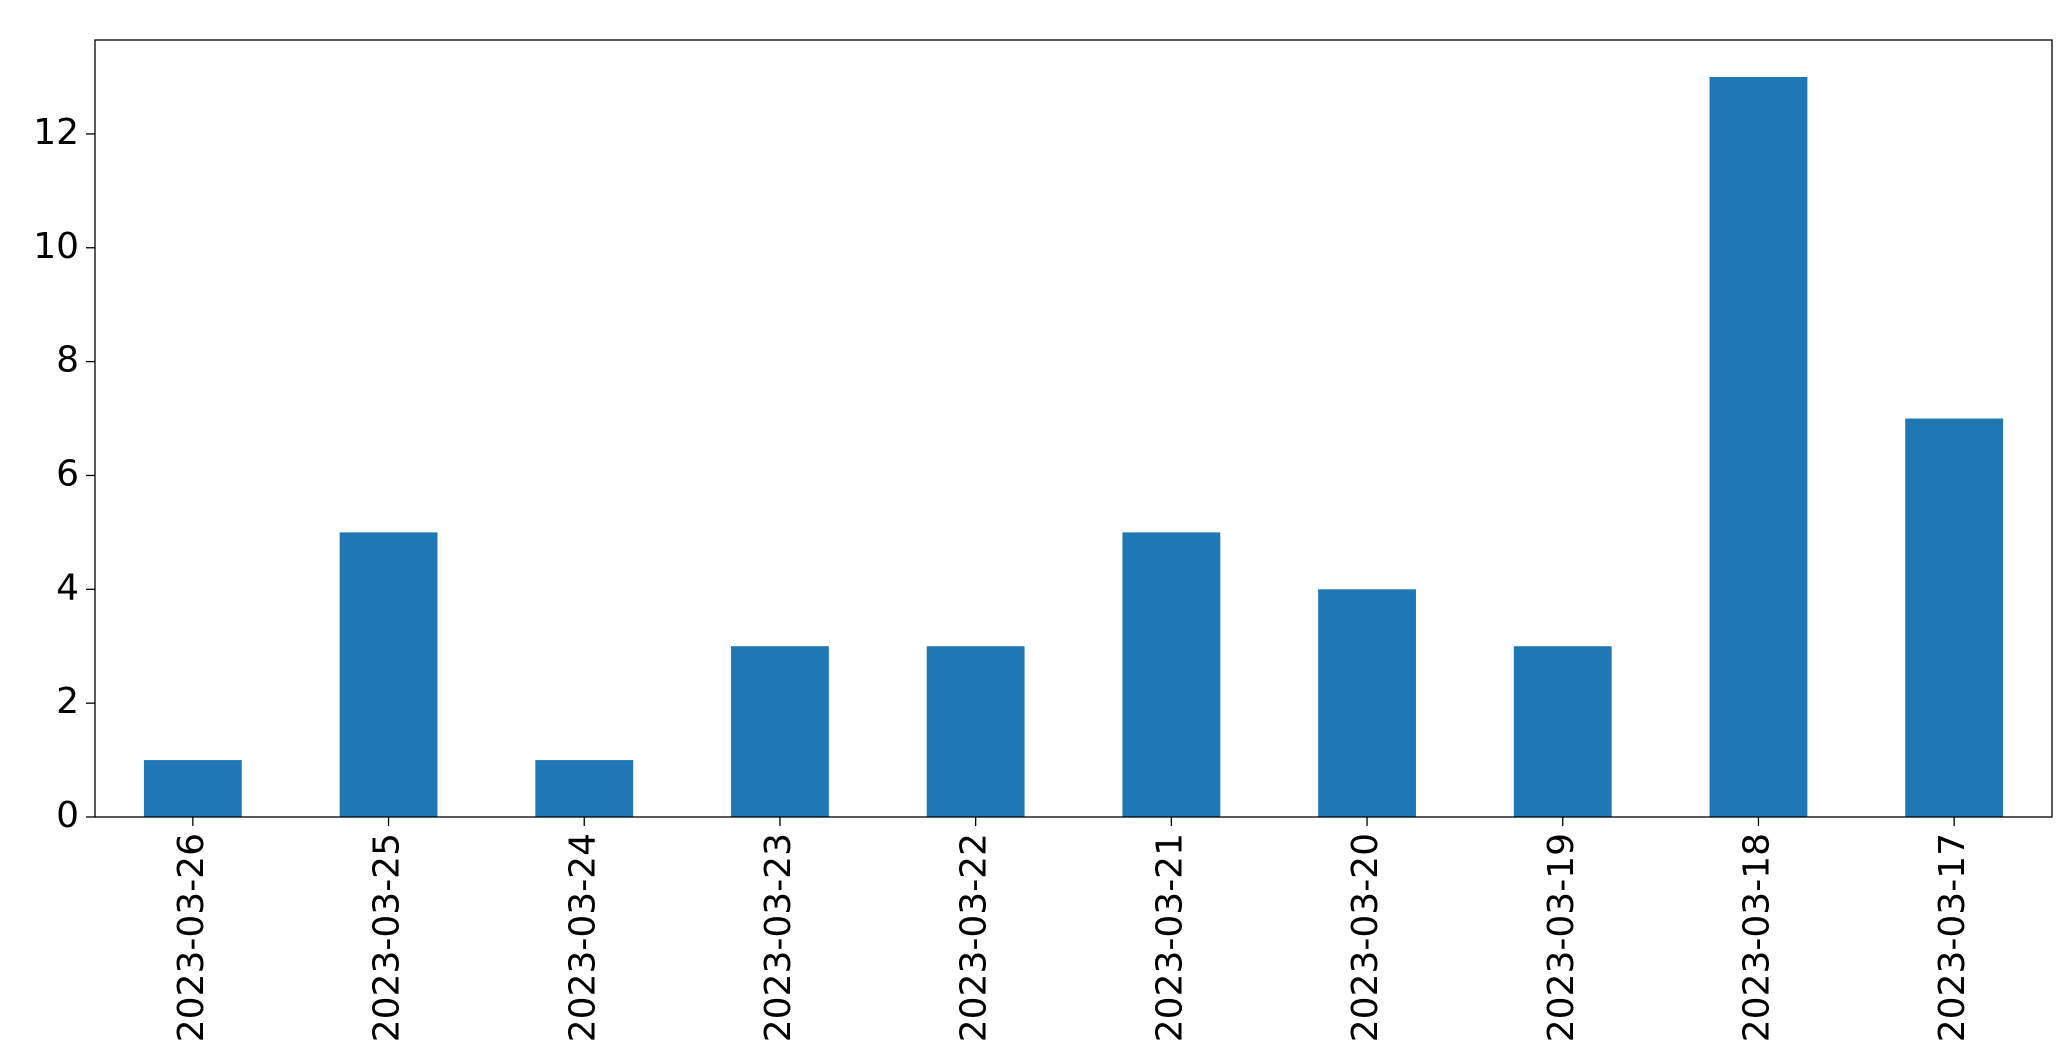  What do you see at coordinates (1952, 937) in the screenshot?
I see `x-tick-label: 2023-03-17` at bounding box center [1952, 937].